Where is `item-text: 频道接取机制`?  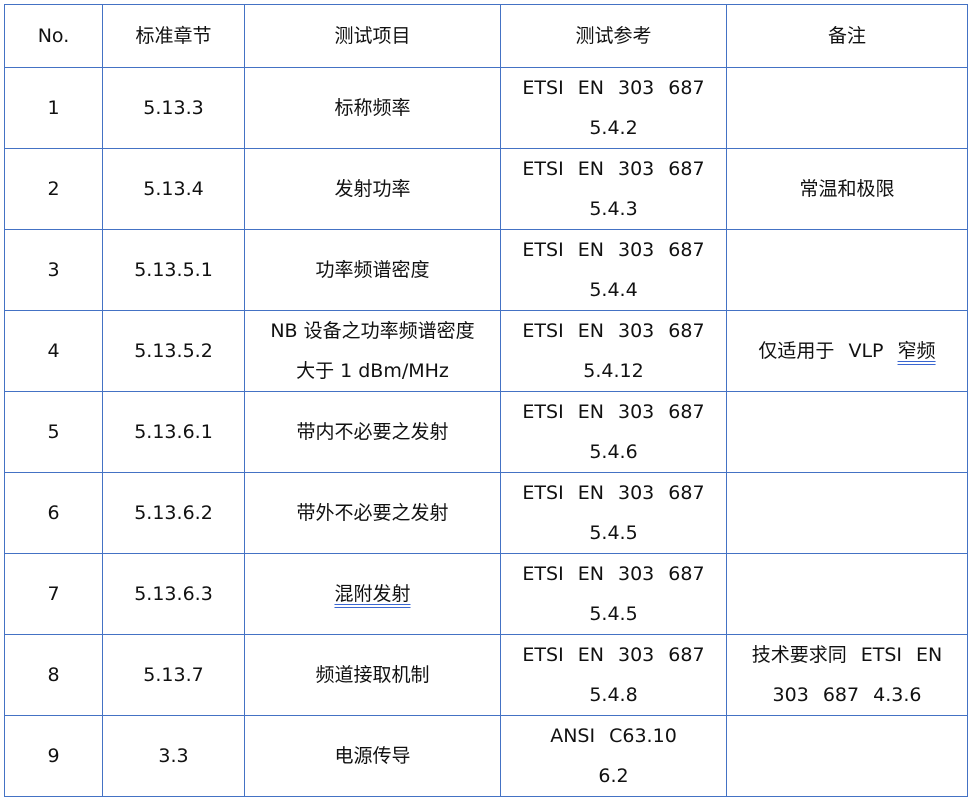
item-text: 频道接取机制 is located at coordinates (372, 675).